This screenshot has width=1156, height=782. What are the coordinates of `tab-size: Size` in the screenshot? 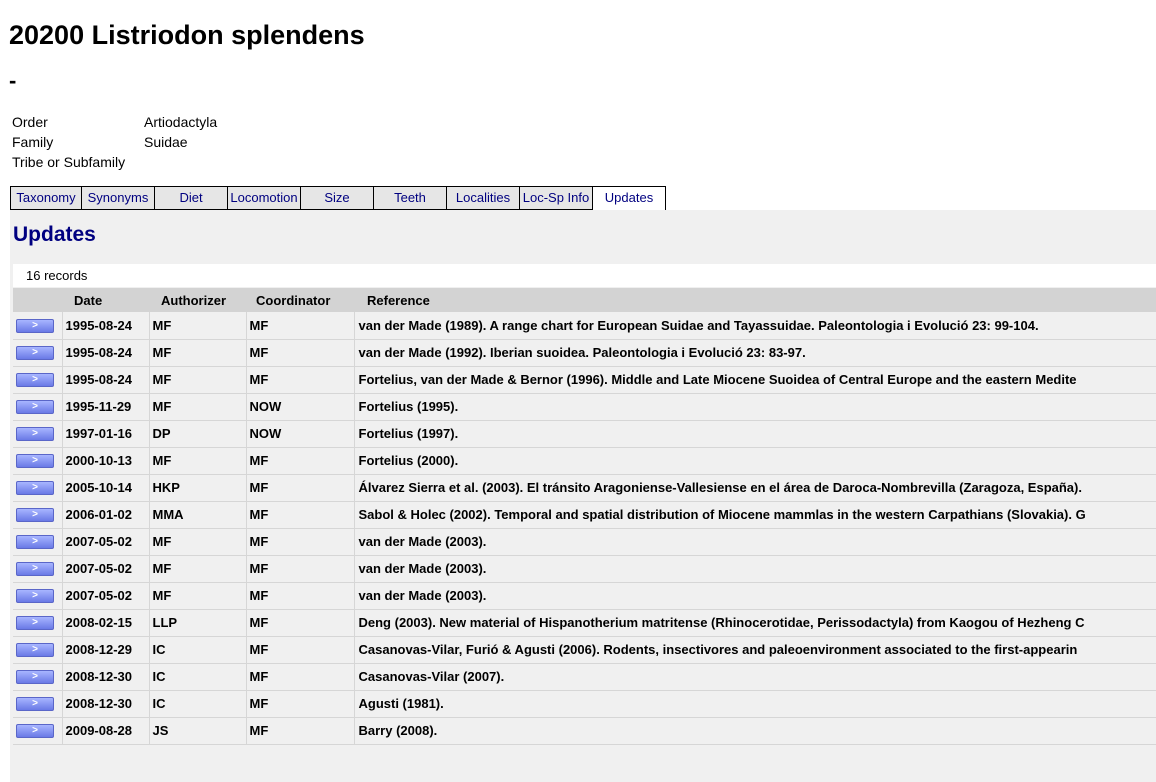 It's located at (337, 198).